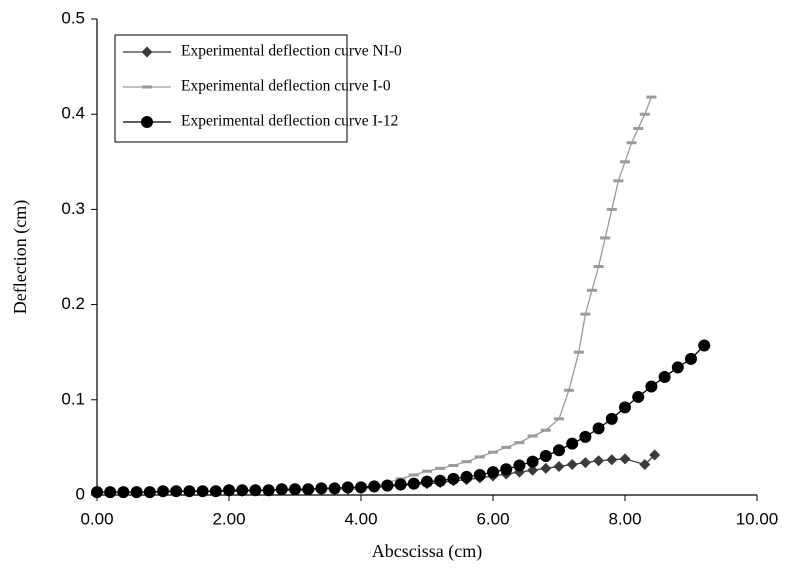  Describe the element at coordinates (73, 113) in the screenshot. I see `y-tick-label: 0.4` at that location.